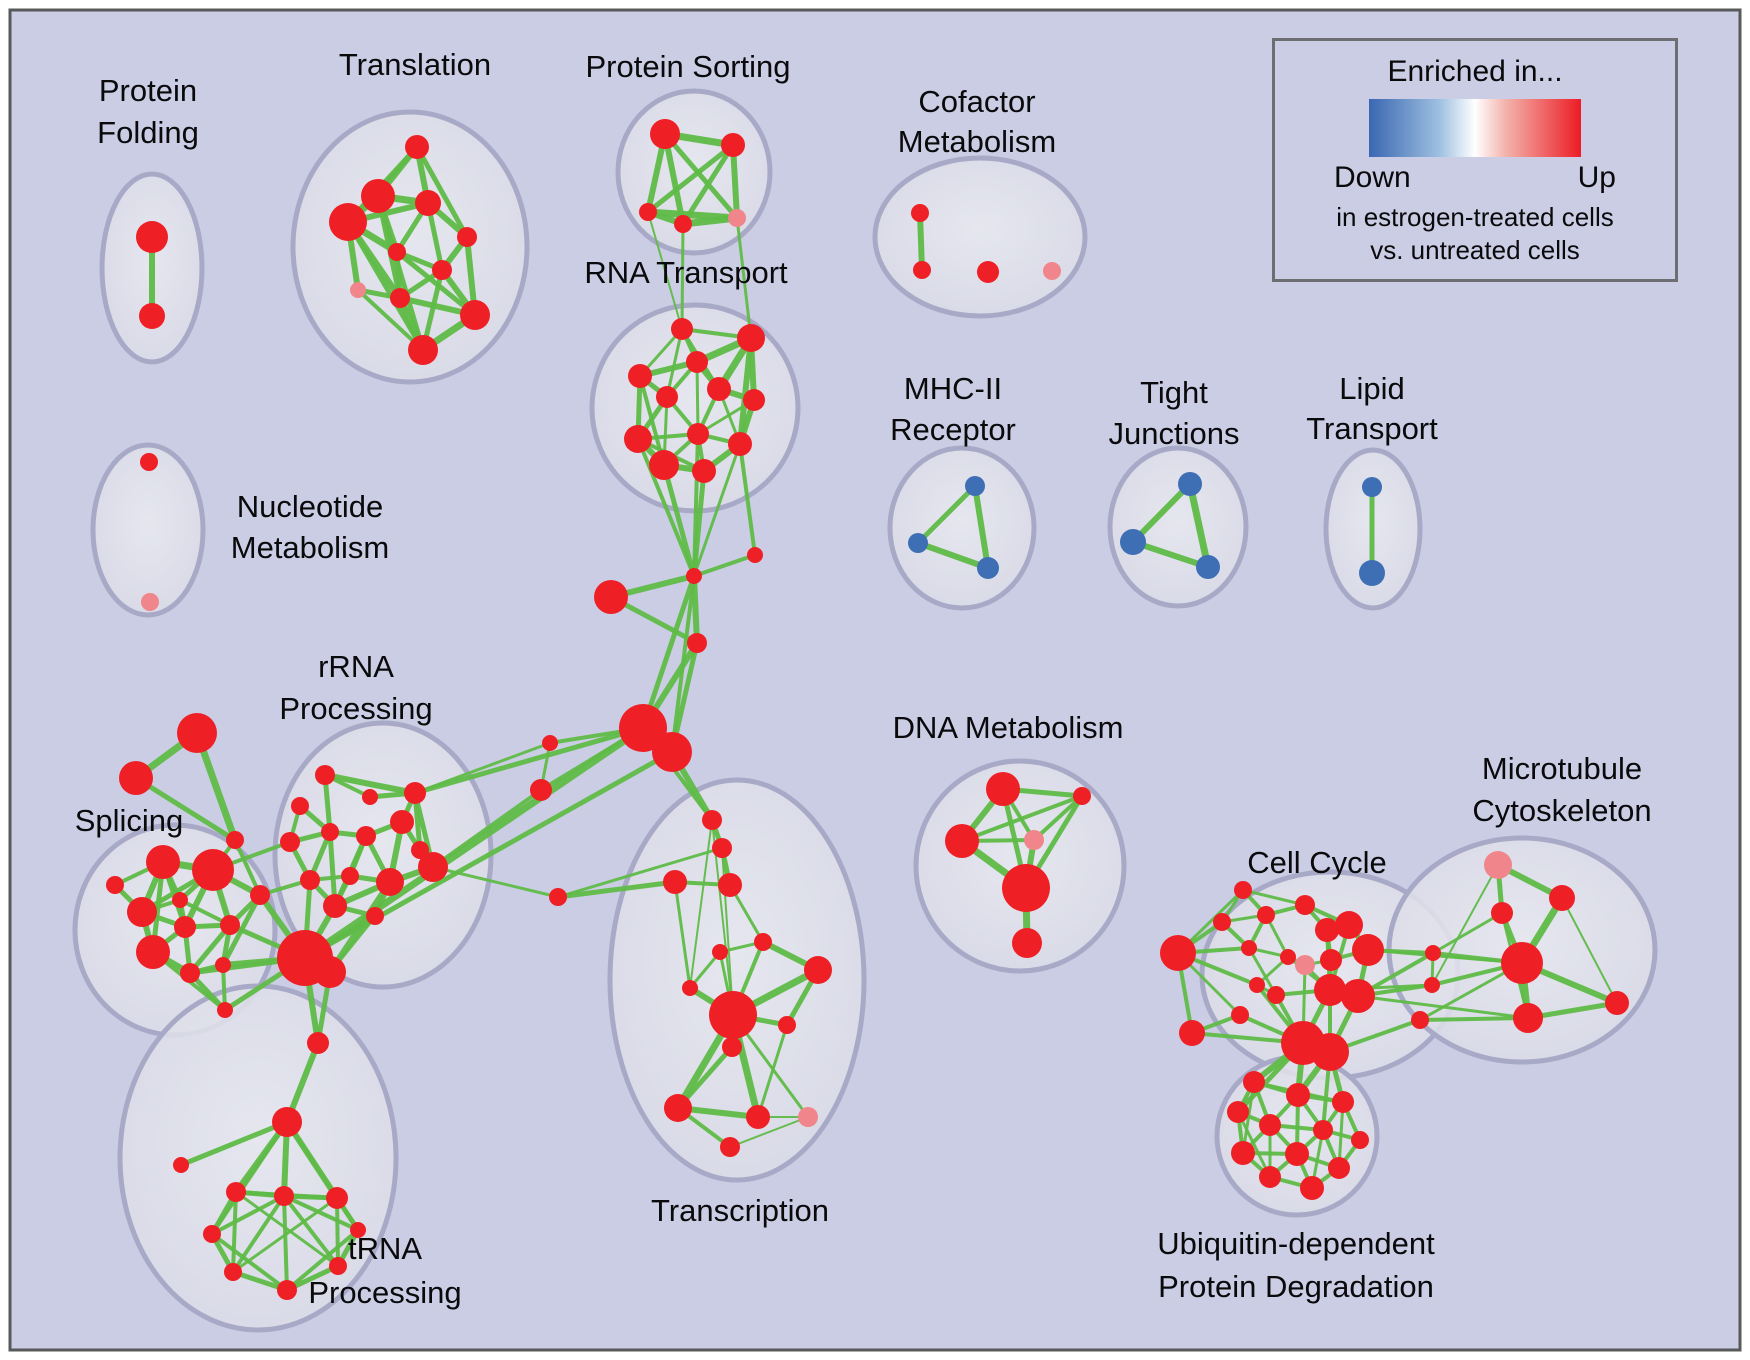 Image resolution: width=1750 pixels, height=1360 pixels. I want to click on cluster-ellipse-mhc-ii-receptor, so click(962, 528).